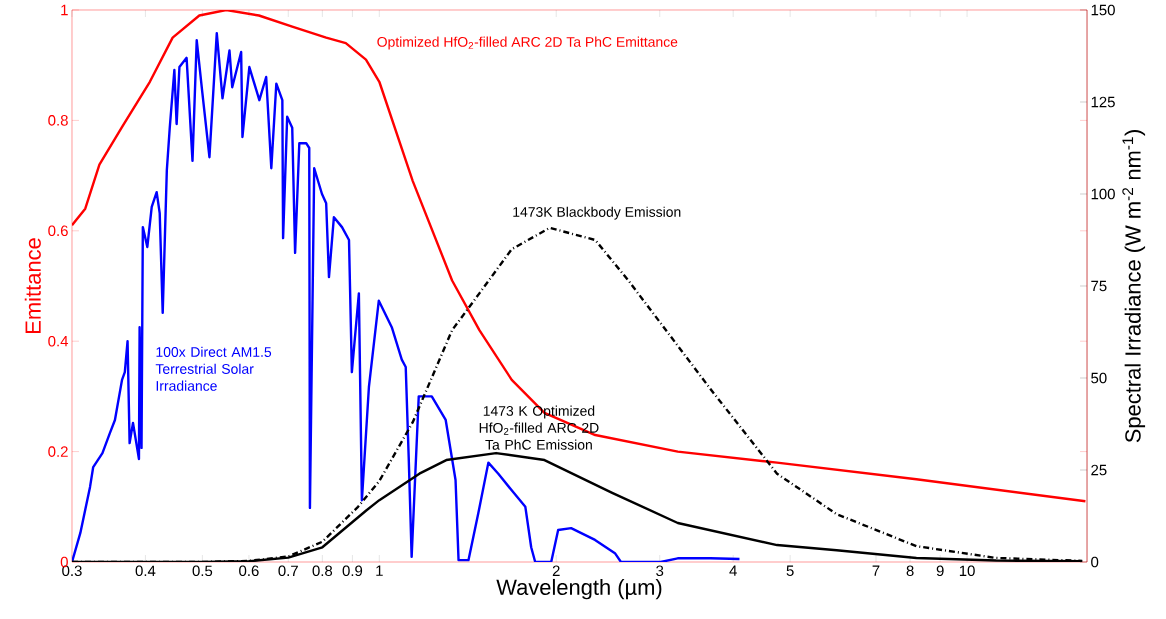 This screenshot has width=1166, height=619. I want to click on x-tick-label: 2, so click(556, 570).